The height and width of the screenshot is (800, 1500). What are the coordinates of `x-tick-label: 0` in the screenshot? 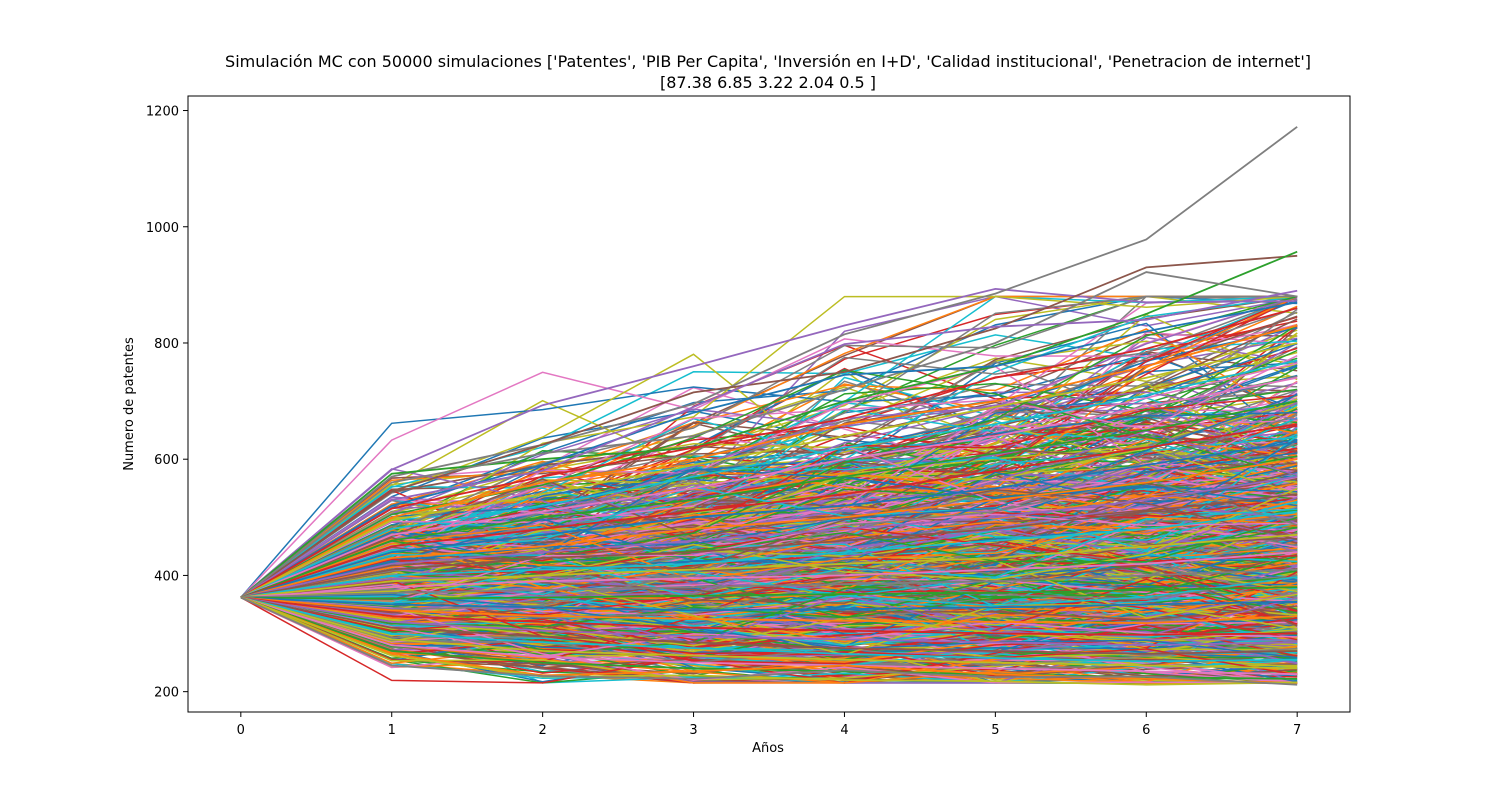 It's located at (241, 730).